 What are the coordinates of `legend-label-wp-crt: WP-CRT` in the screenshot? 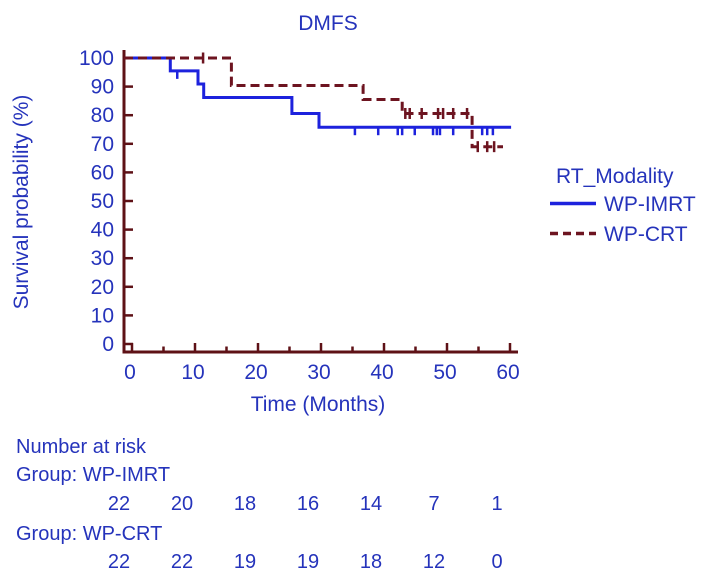 It's located at (646, 234).